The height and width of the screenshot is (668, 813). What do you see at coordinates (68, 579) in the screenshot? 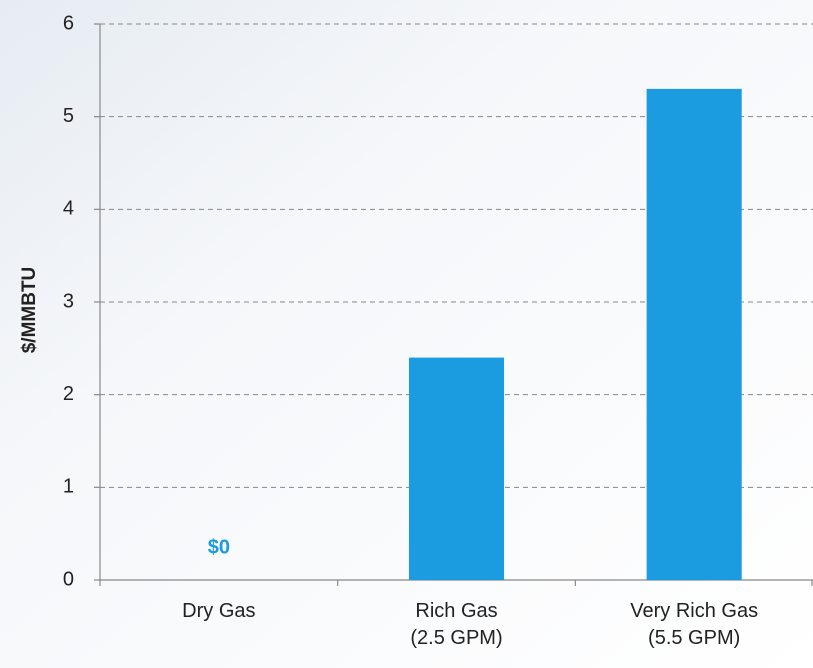
I see `y-tick-label: 0` at bounding box center [68, 579].